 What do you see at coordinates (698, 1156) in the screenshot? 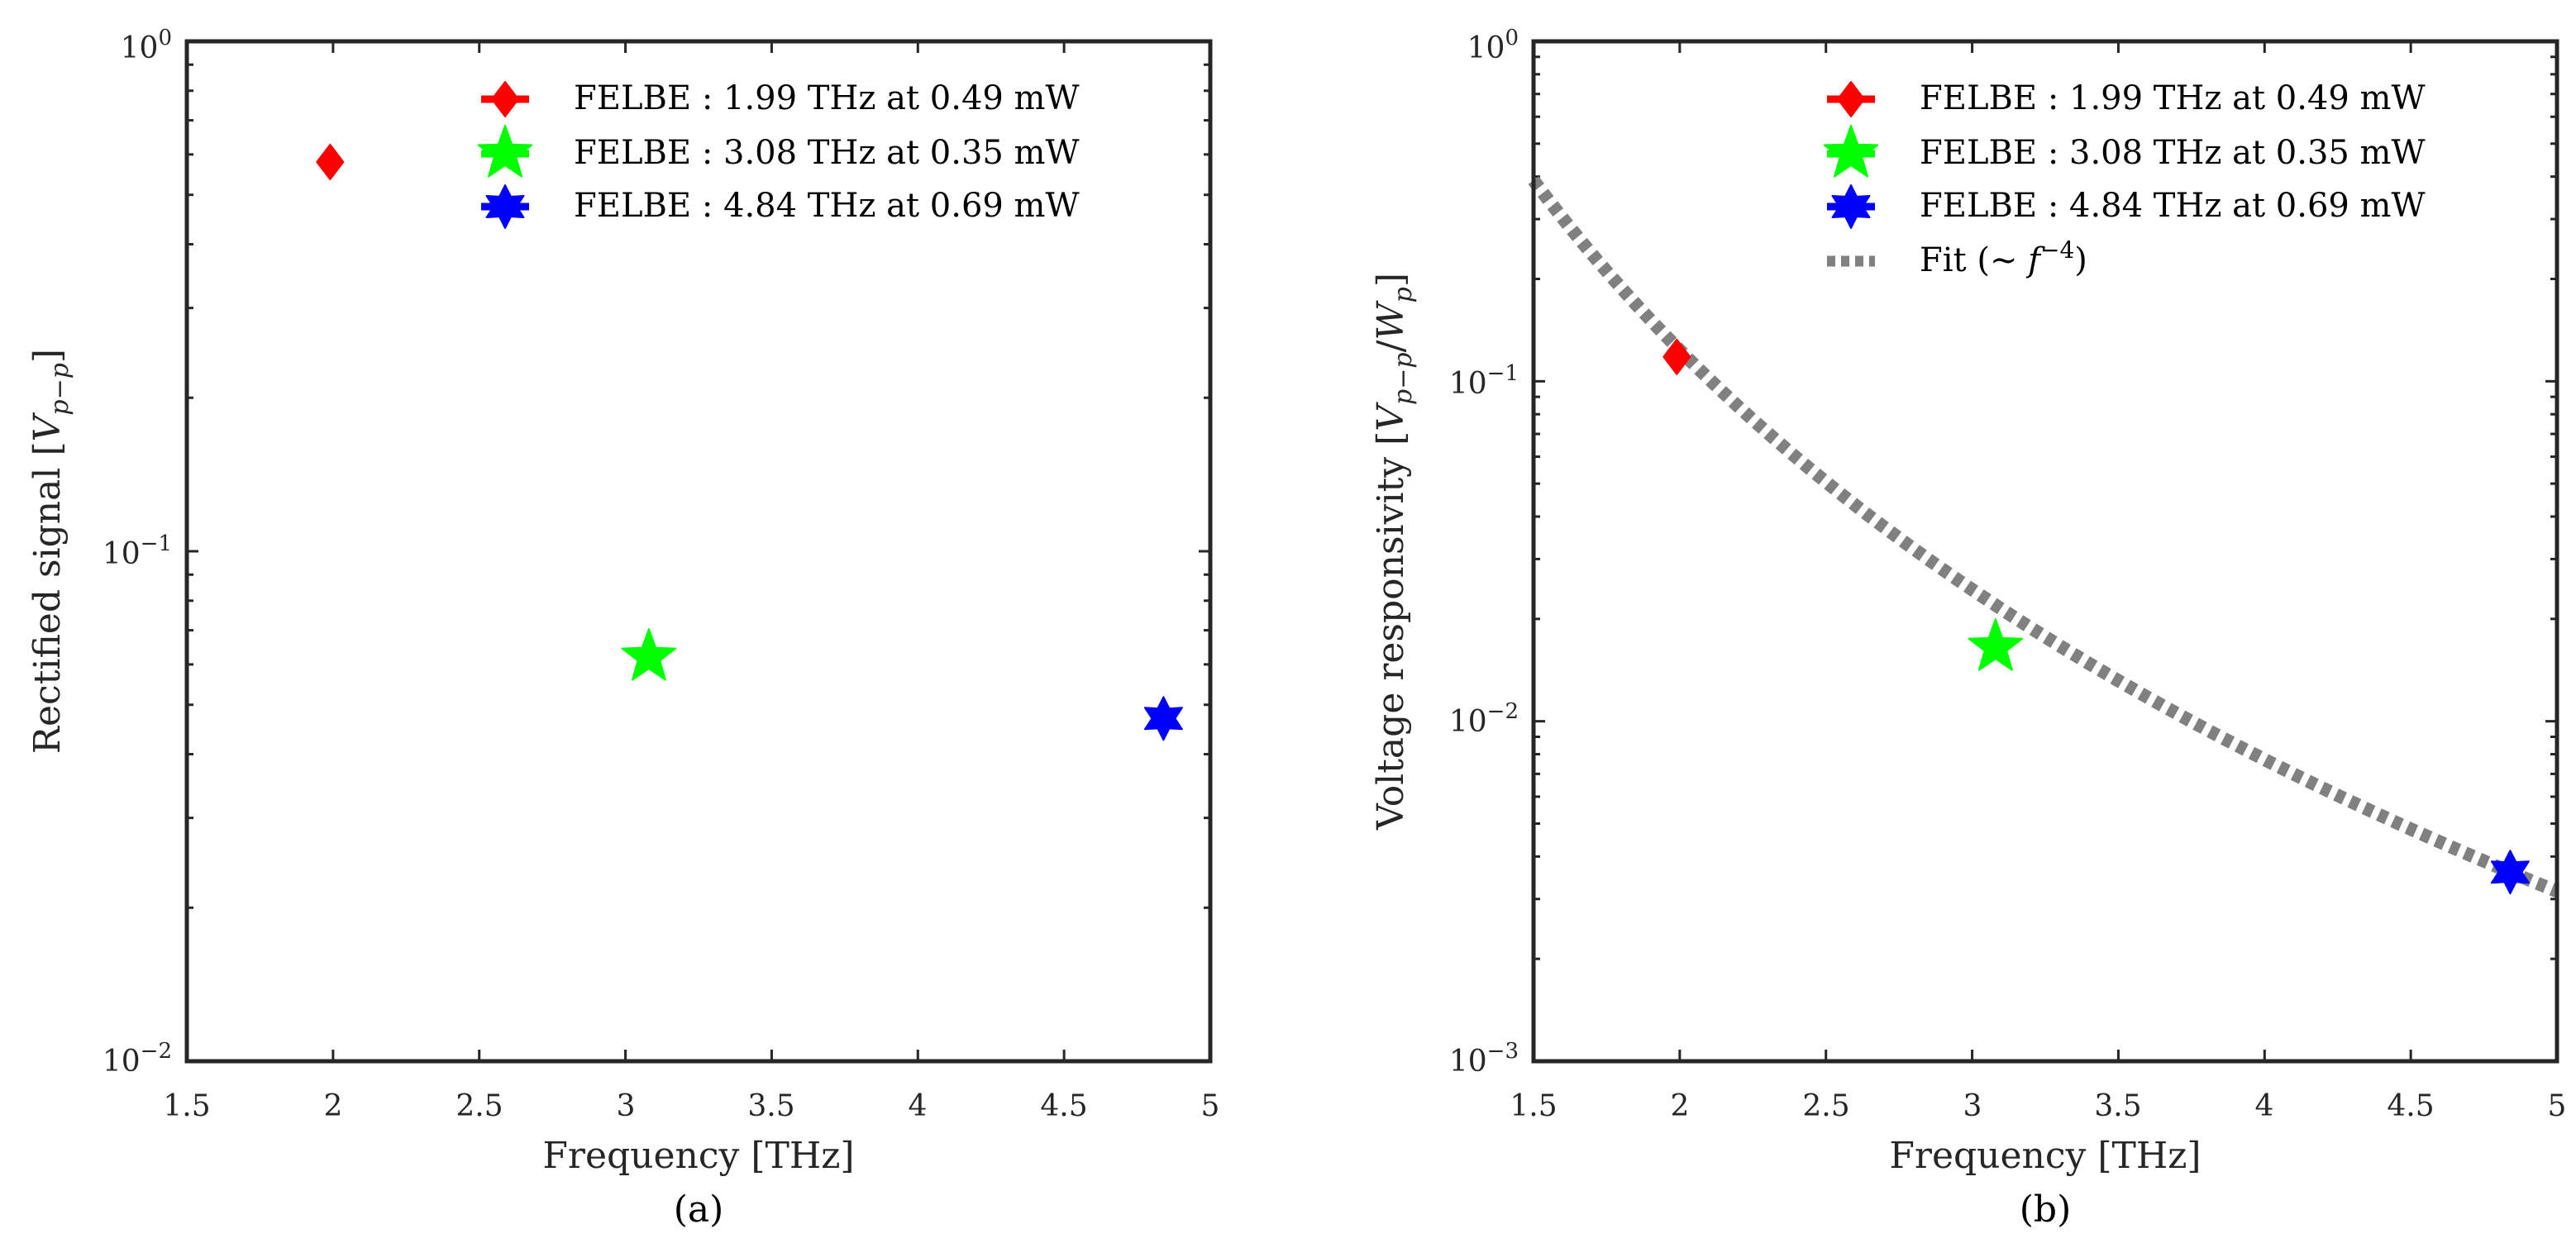
I see `panel-a-x-axis-label: Frequency [THz]` at bounding box center [698, 1156].